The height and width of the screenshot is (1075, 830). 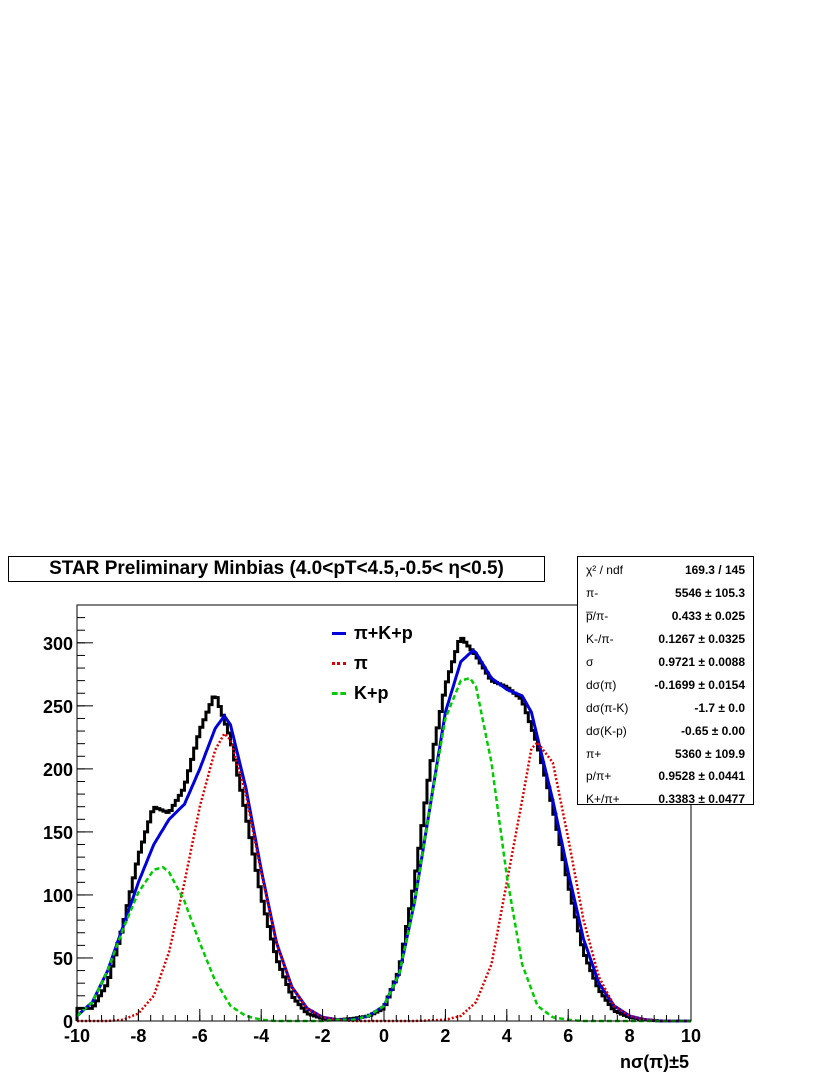 I want to click on stats-value: -1.7 ± 0.0, so click(x=719, y=707).